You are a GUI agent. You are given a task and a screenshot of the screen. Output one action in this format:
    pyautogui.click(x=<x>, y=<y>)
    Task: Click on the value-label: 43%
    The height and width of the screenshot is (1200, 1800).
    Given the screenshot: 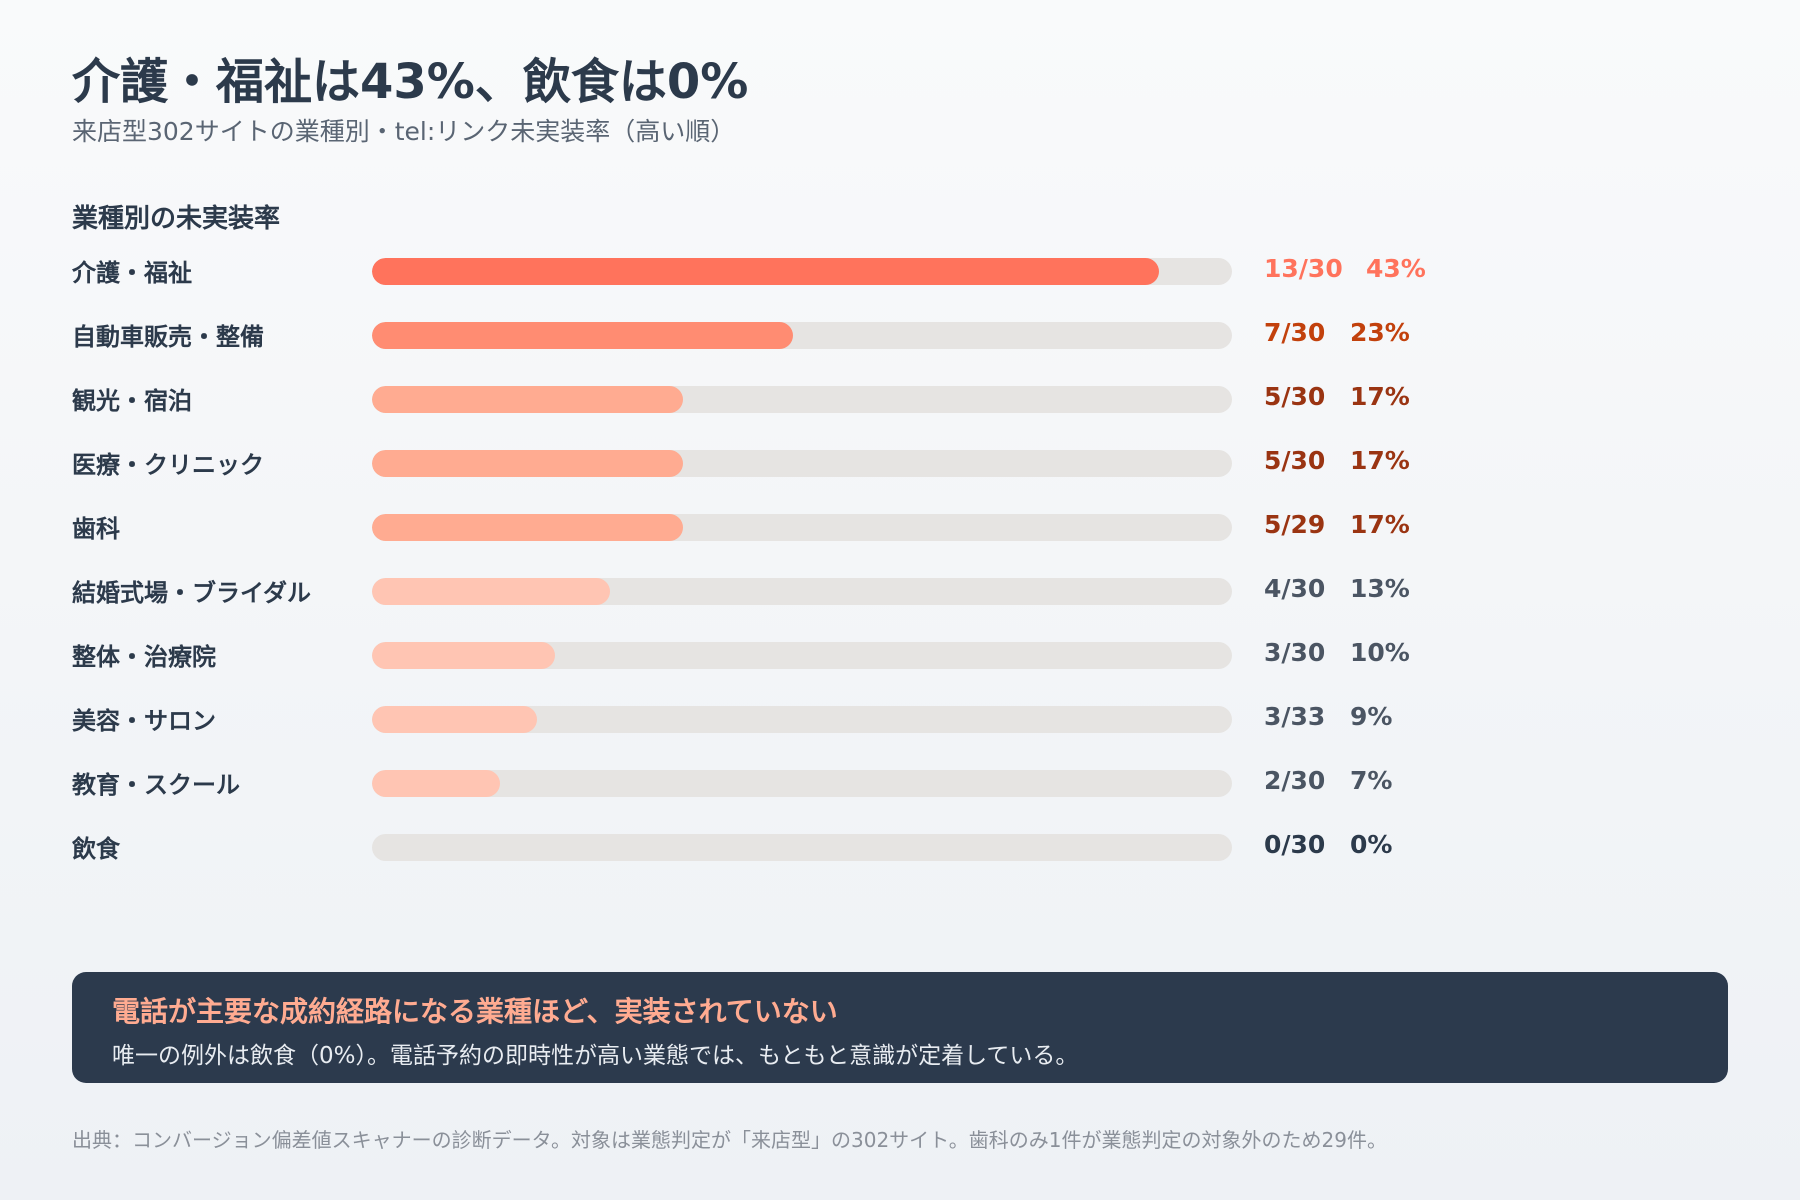 What is the action you would take?
    pyautogui.click(x=1396, y=268)
    